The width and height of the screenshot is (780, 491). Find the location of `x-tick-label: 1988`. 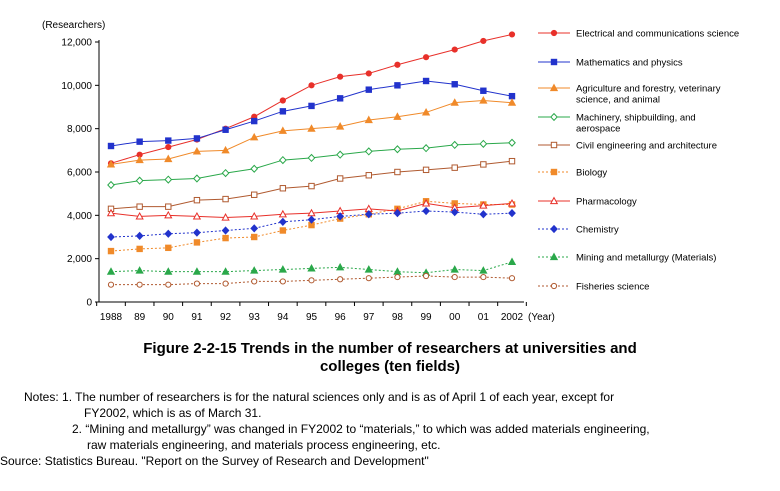

x-tick-label: 1988 is located at coordinates (111, 317).